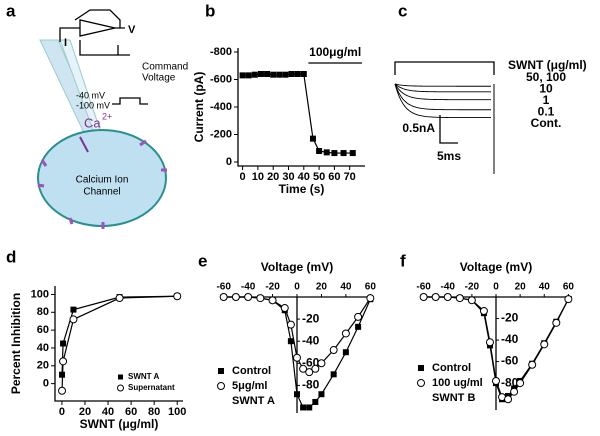 The height and width of the screenshot is (436, 600). Describe the element at coordinates (132, 30) in the screenshot. I see `voltage-label: V` at that location.